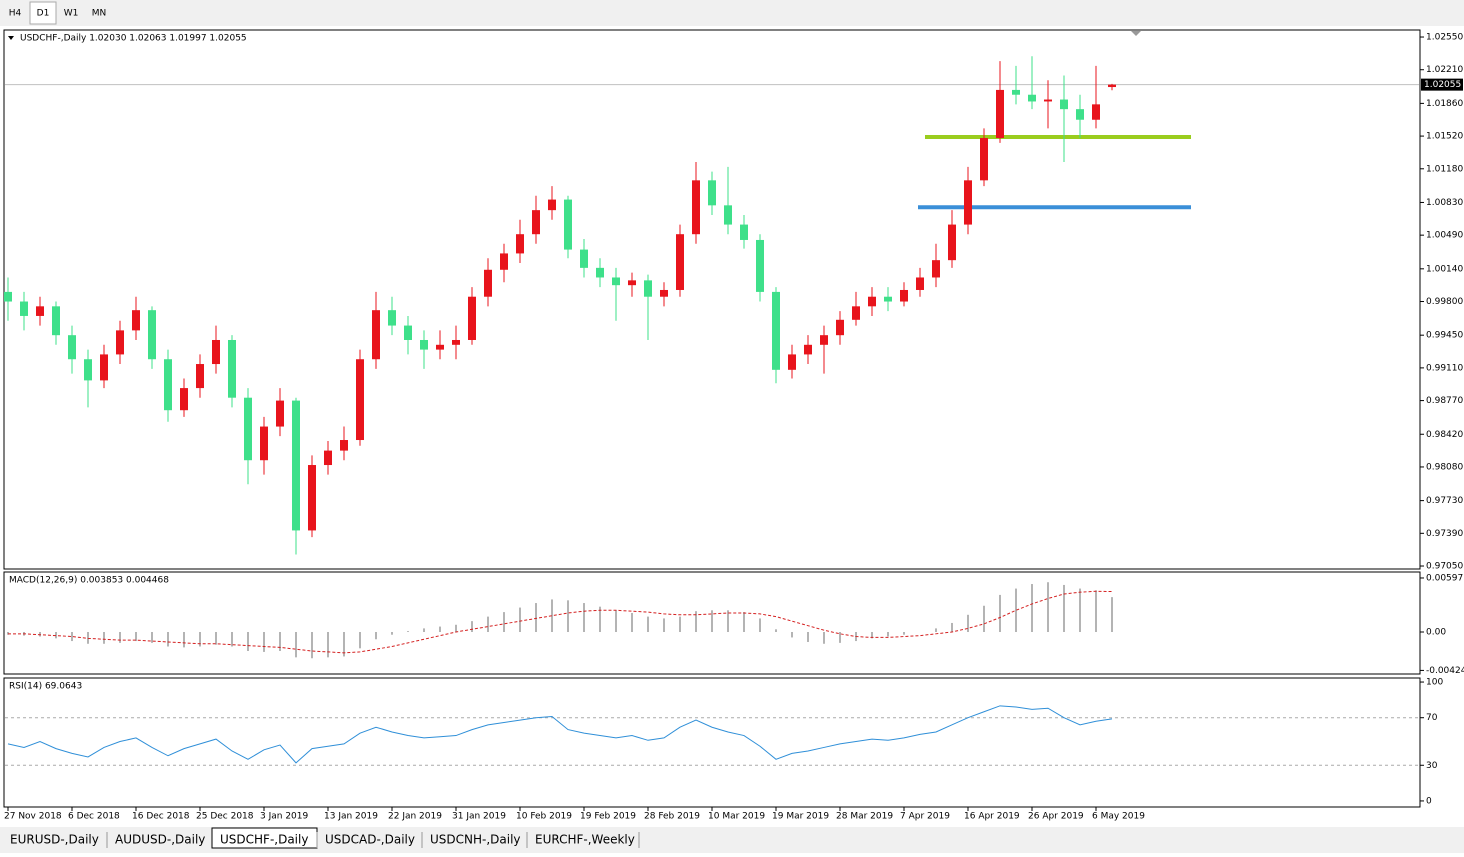 The image size is (1464, 857). What do you see at coordinates (479, 817) in the screenshot?
I see `x-tick-label: 31 Jan 2019` at bounding box center [479, 817].